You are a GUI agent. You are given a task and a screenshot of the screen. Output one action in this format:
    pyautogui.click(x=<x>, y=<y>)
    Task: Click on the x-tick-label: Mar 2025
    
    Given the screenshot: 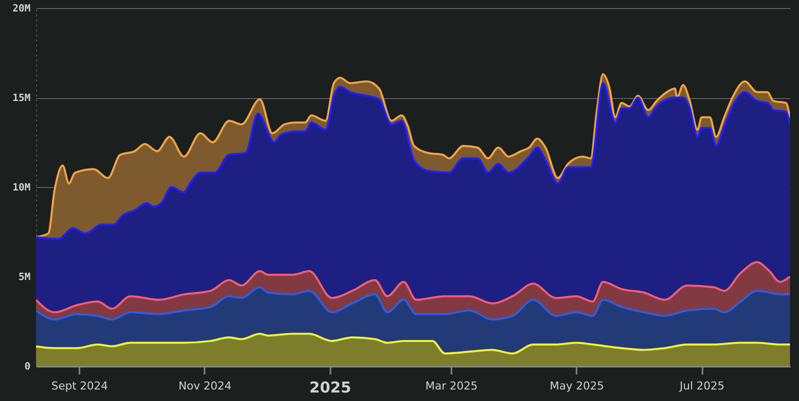 What is the action you would take?
    pyautogui.click(x=451, y=386)
    